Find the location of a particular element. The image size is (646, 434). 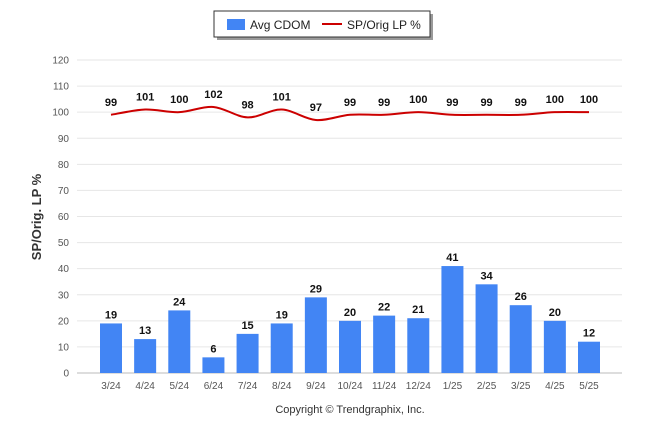

y-tick-label: 70 is located at coordinates (64, 191).